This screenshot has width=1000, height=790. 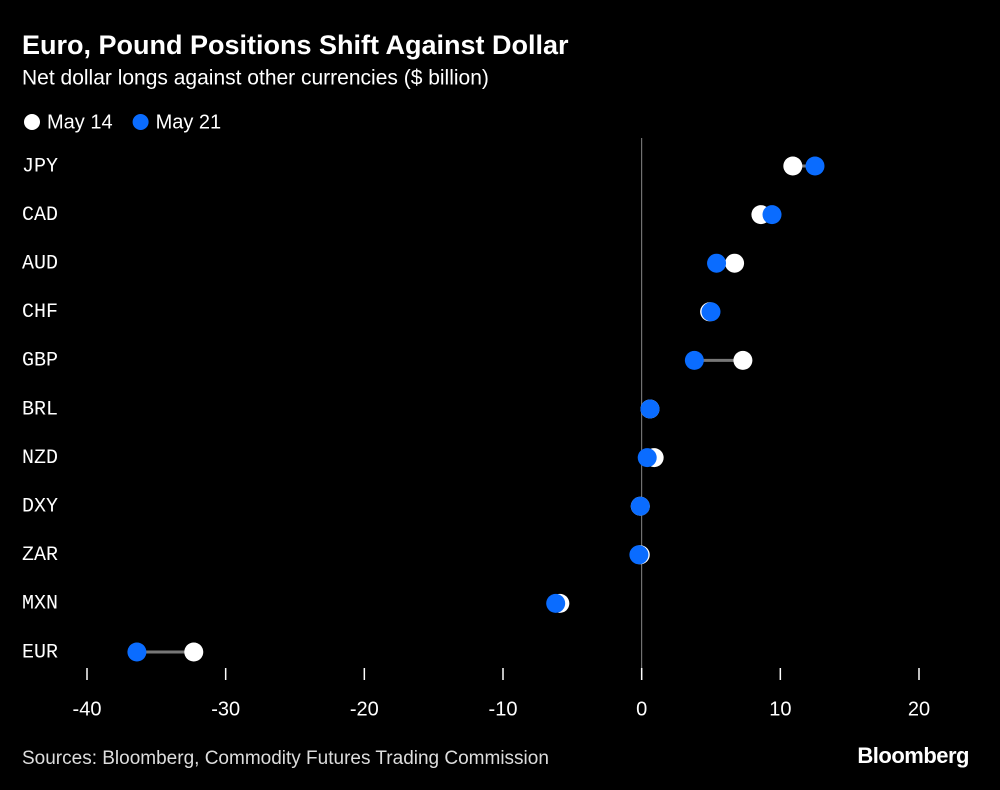 I want to click on y-tick-label: BRL, so click(x=40, y=409).